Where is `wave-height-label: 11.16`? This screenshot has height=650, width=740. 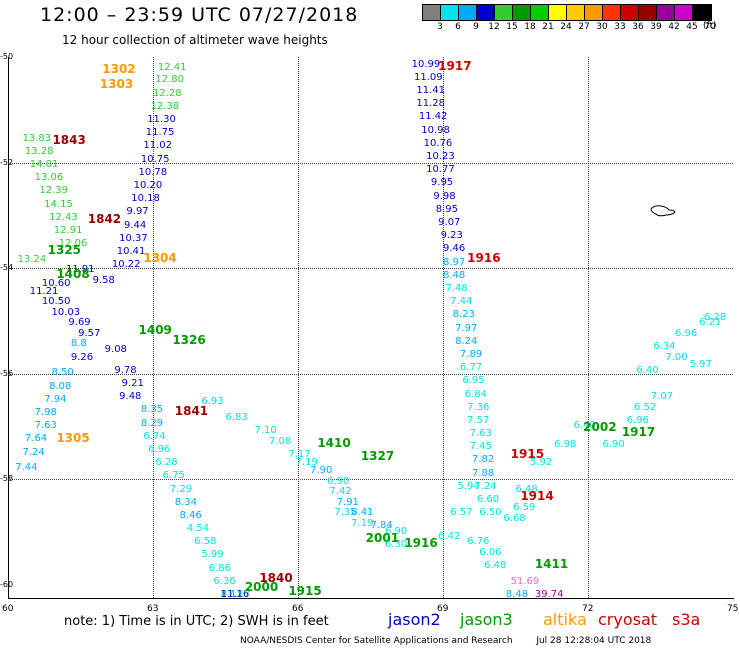
wave-height-label: 11.16 is located at coordinates (235, 594).